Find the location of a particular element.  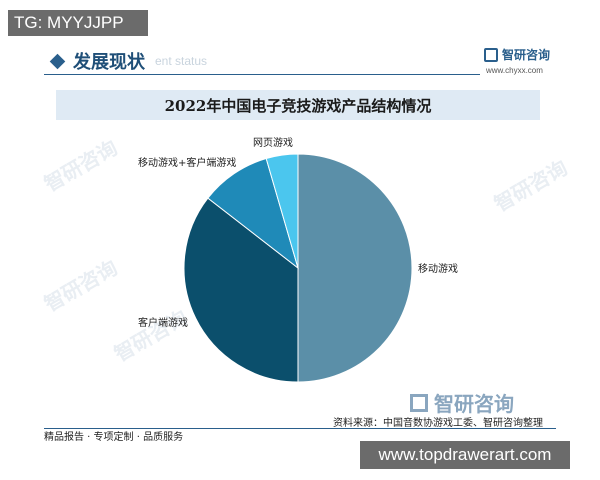

chart-title: 2022年中国电子竞技游戏产品结构情况 is located at coordinates (298, 105).